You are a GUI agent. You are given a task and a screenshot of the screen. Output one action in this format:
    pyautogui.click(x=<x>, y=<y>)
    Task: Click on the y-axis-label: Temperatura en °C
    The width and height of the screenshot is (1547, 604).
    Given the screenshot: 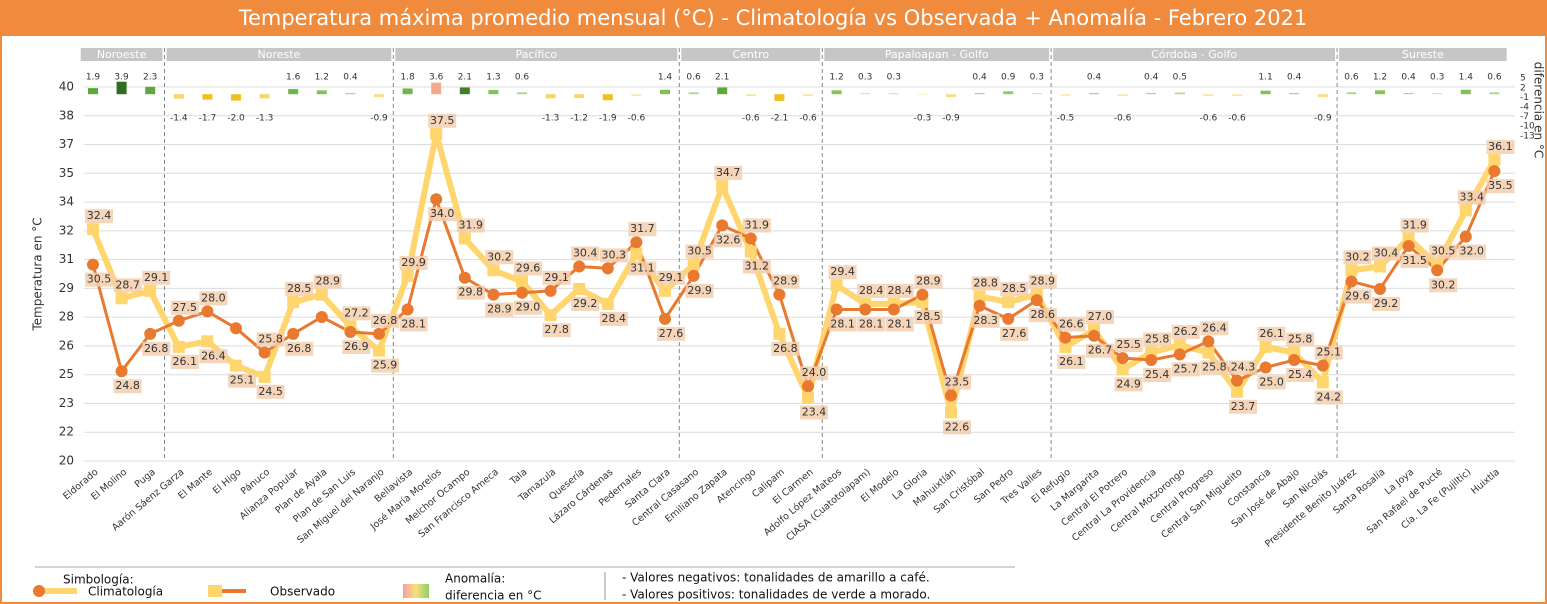 What is the action you would take?
    pyautogui.click(x=38, y=274)
    